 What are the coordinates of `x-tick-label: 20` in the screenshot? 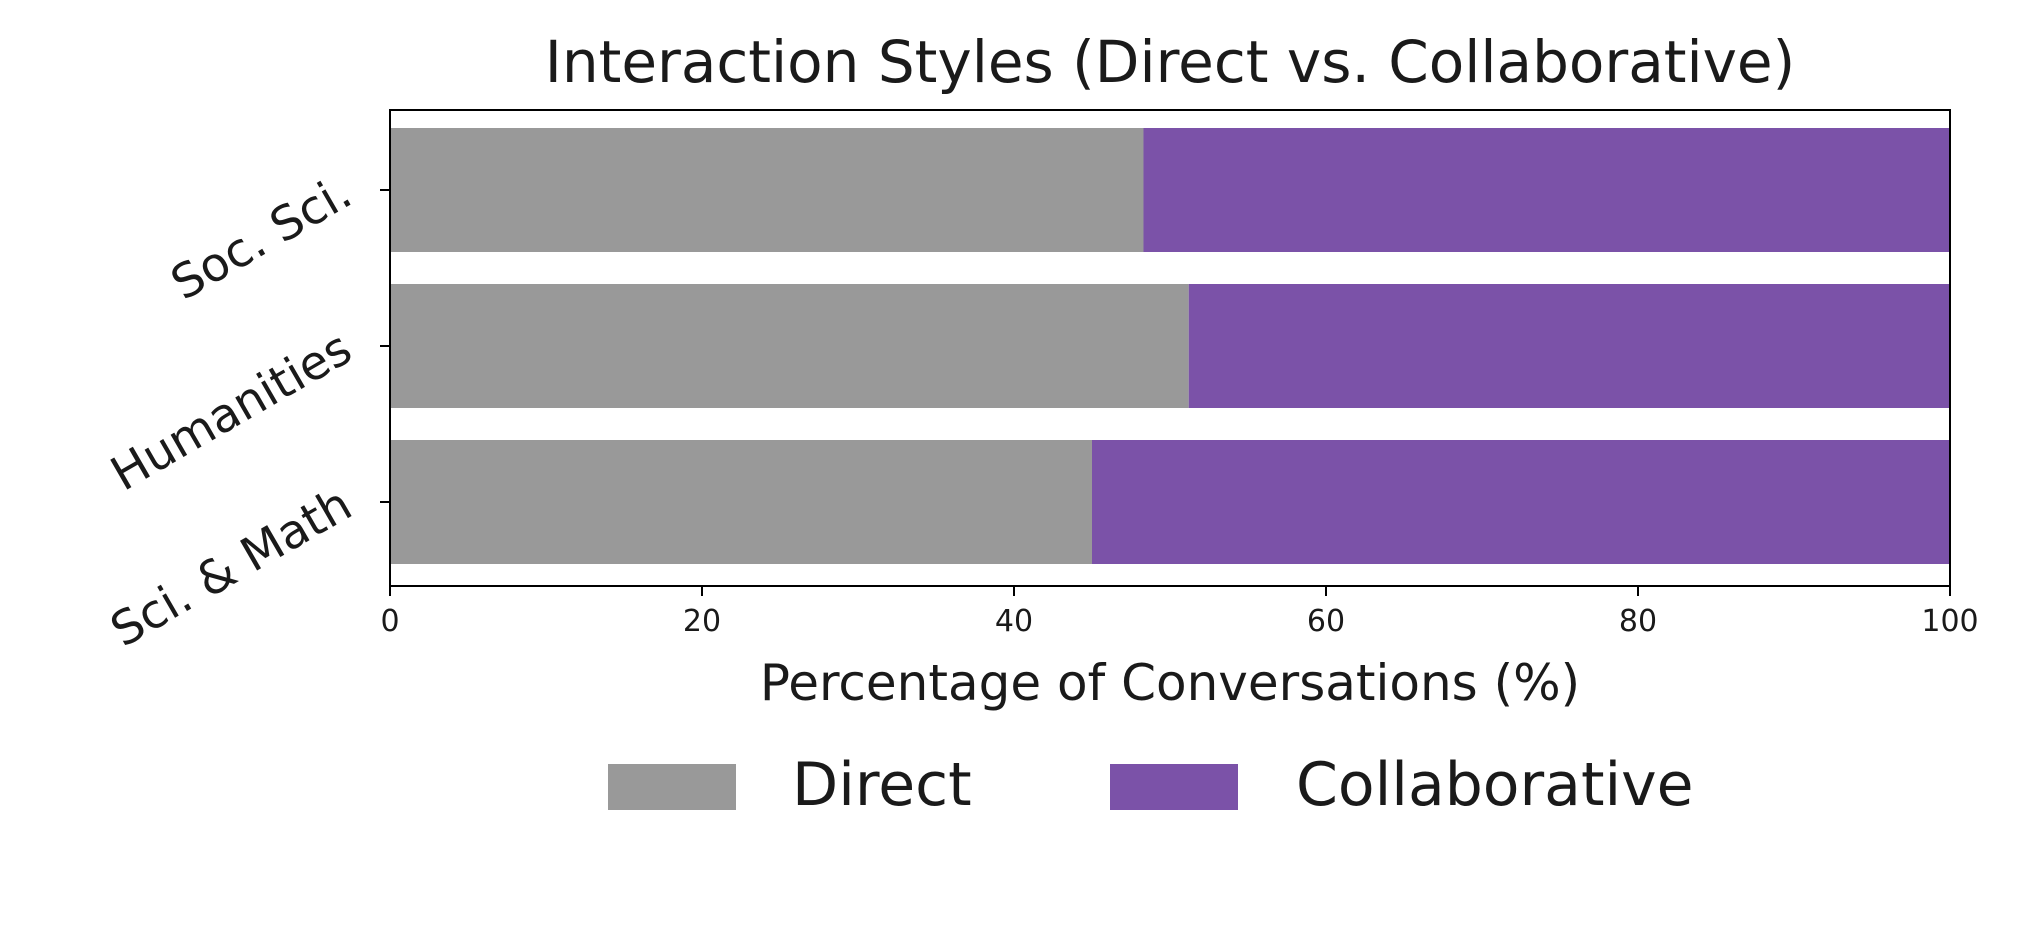 It's located at (702, 621).